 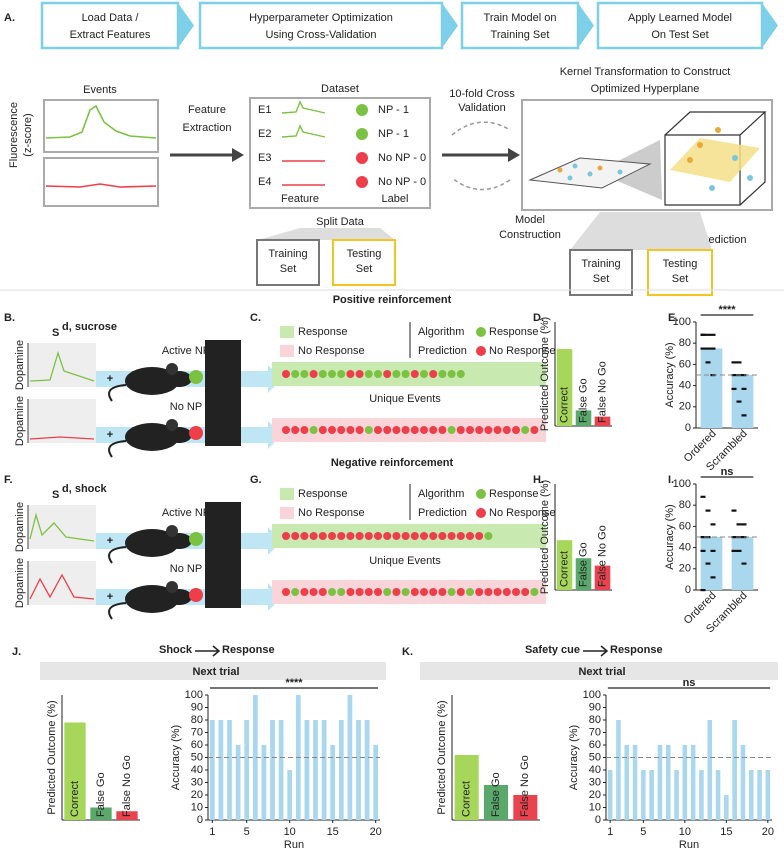 What do you see at coordinates (152, 437) in the screenshot?
I see `mouse-body` at bounding box center [152, 437].